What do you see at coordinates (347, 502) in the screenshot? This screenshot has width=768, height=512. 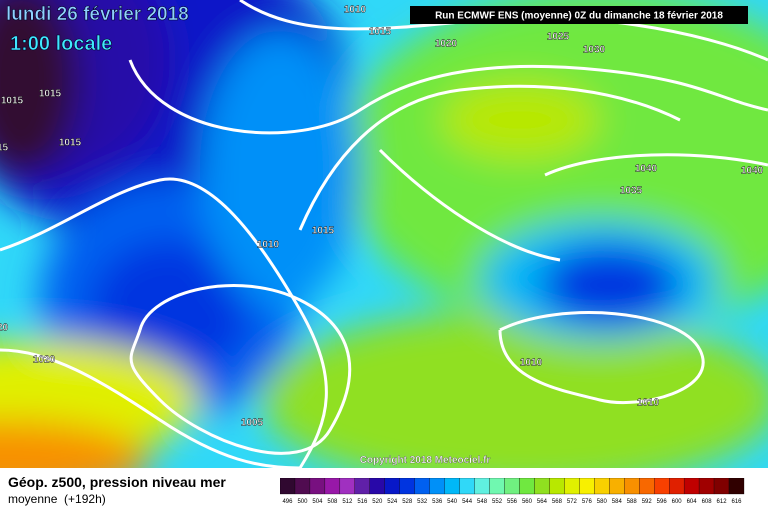 I see `colorbar-label: 512` at bounding box center [347, 502].